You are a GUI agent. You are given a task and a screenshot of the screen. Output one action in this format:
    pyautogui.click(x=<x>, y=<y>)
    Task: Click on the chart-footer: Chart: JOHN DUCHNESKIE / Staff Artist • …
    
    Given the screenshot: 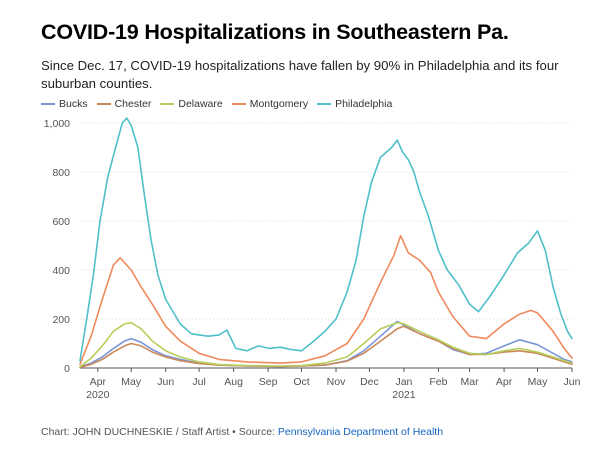 What is the action you would take?
    pyautogui.click(x=242, y=432)
    